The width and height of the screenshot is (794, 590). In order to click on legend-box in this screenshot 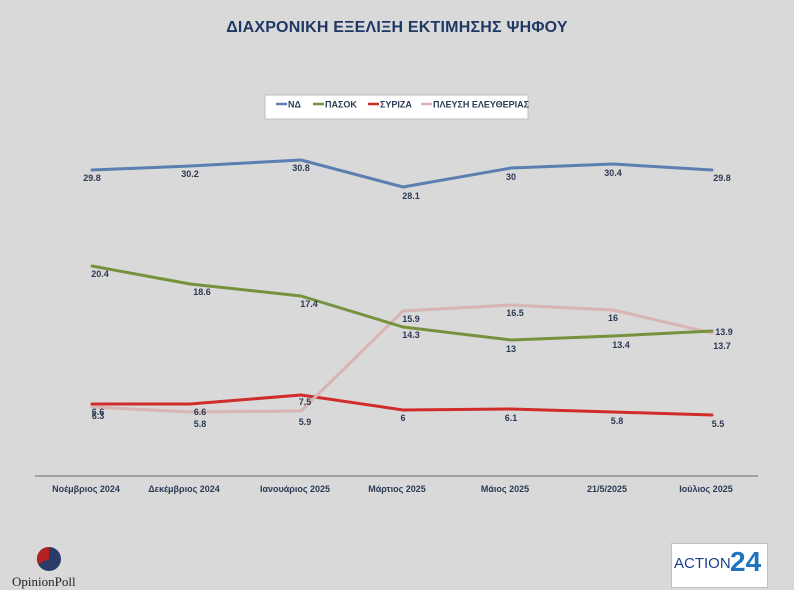, I will do `click(396, 107)`.